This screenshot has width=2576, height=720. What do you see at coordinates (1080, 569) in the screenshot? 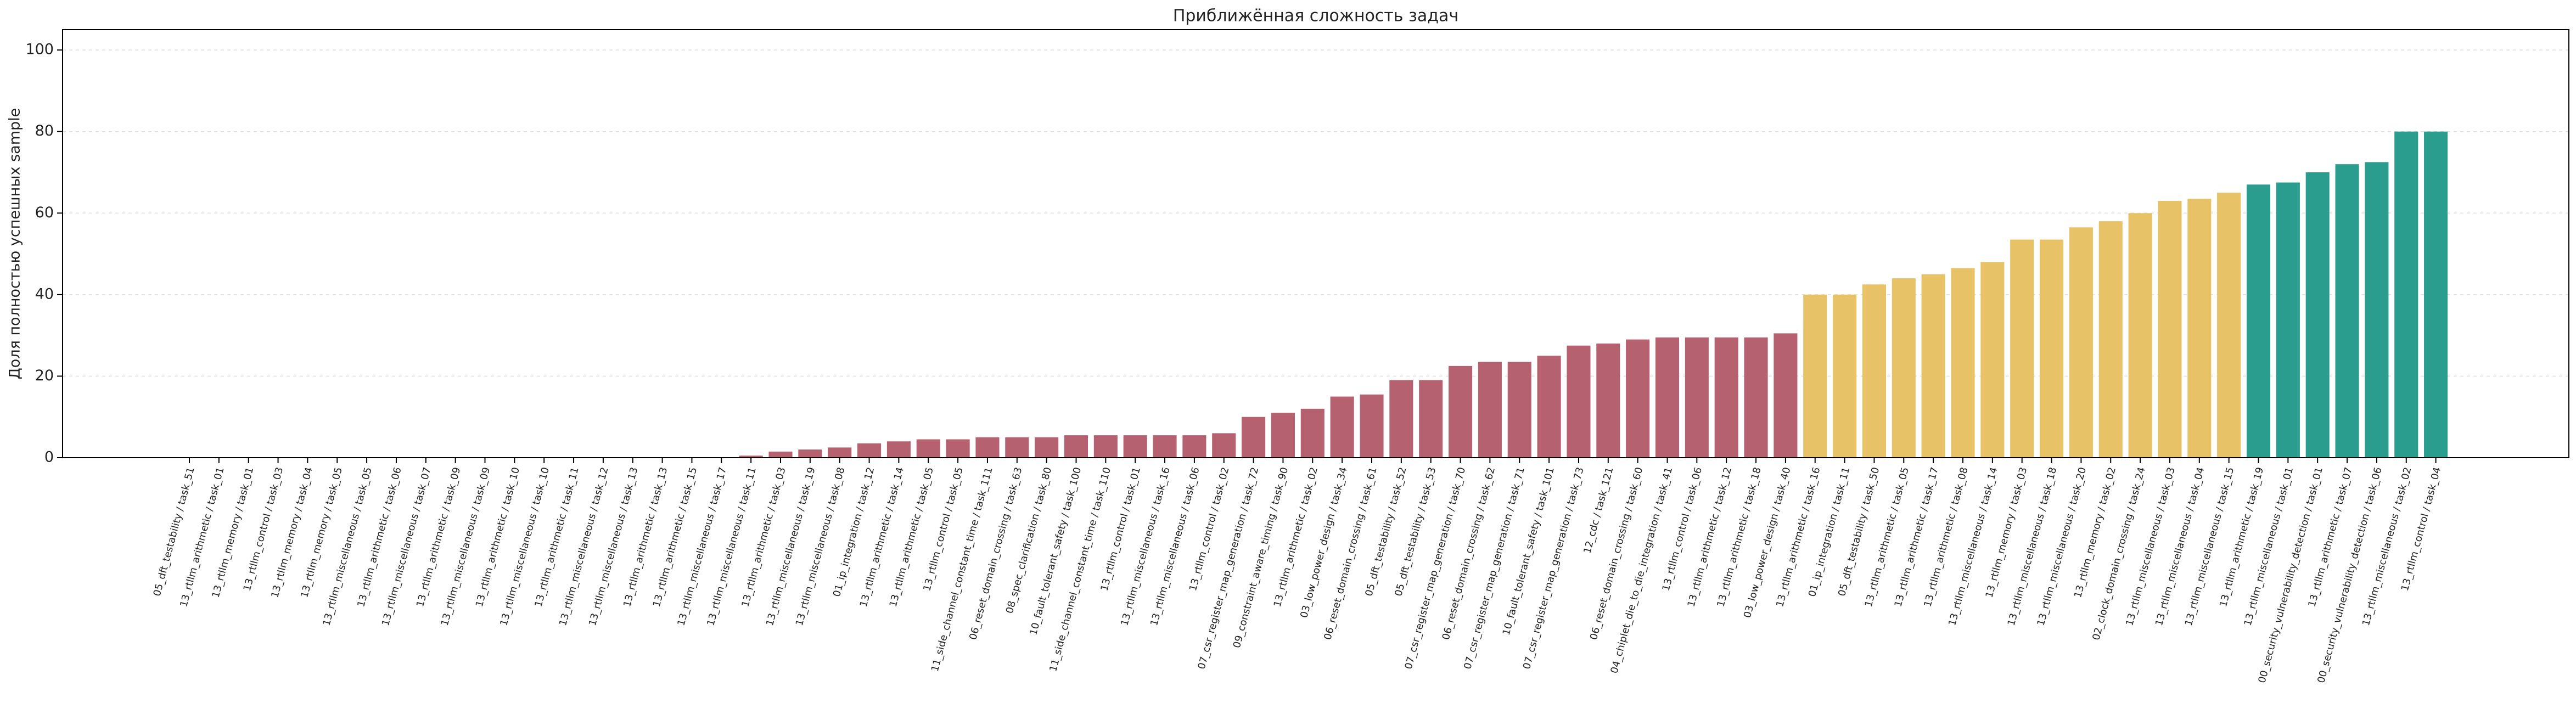
I see `x-tick-label: 11_side_channel_constant_time / task_110` at bounding box center [1080, 569].